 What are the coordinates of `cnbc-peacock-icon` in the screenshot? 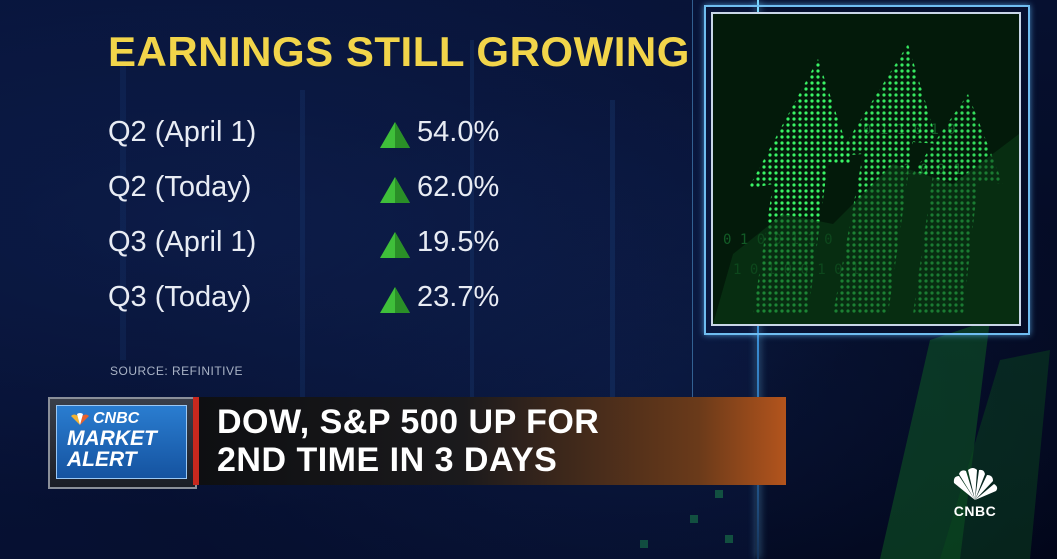 It's located at (975, 484).